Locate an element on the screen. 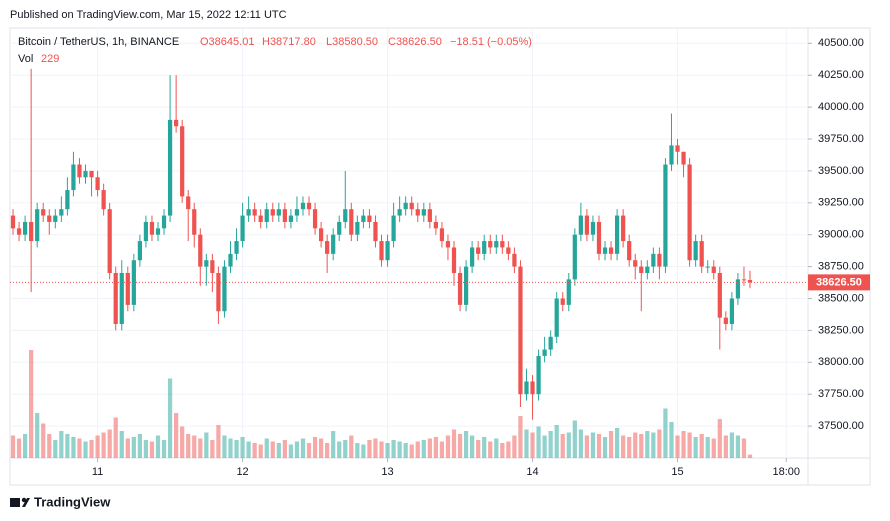 The height and width of the screenshot is (521, 890). y-tick-label: 37750.00 is located at coordinates (841, 394).